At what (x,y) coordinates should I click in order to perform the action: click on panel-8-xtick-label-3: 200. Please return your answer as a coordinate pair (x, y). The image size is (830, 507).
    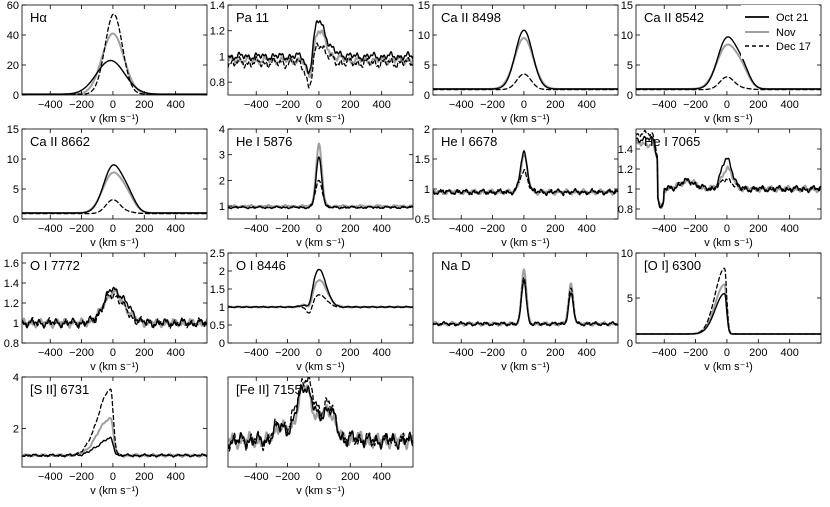
    Looking at the image, I should click on (144, 353).